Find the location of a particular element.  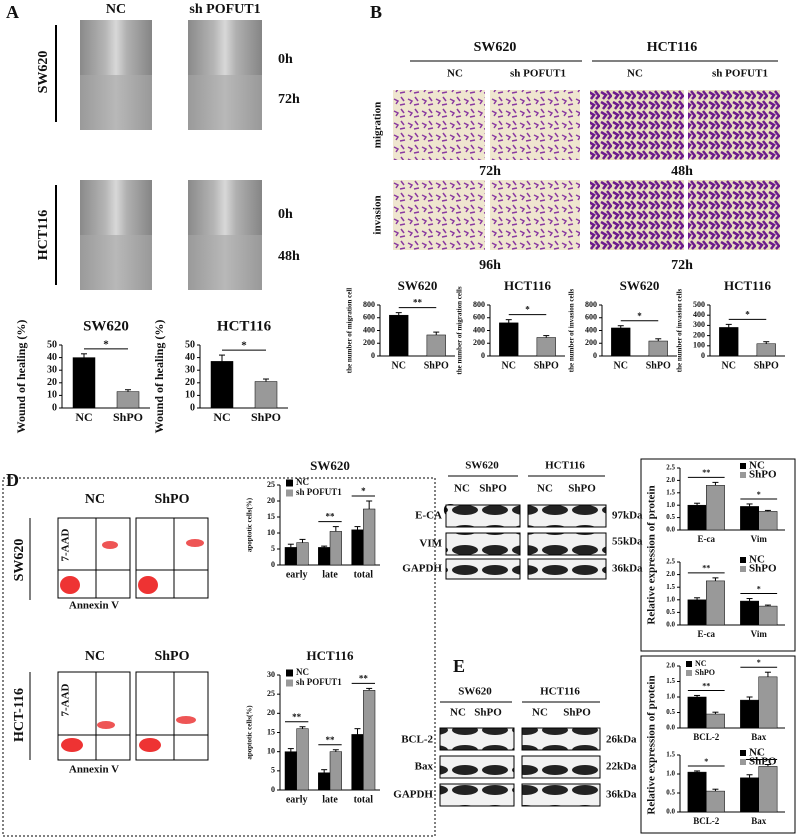

row-label: migration is located at coordinates (378, 125).